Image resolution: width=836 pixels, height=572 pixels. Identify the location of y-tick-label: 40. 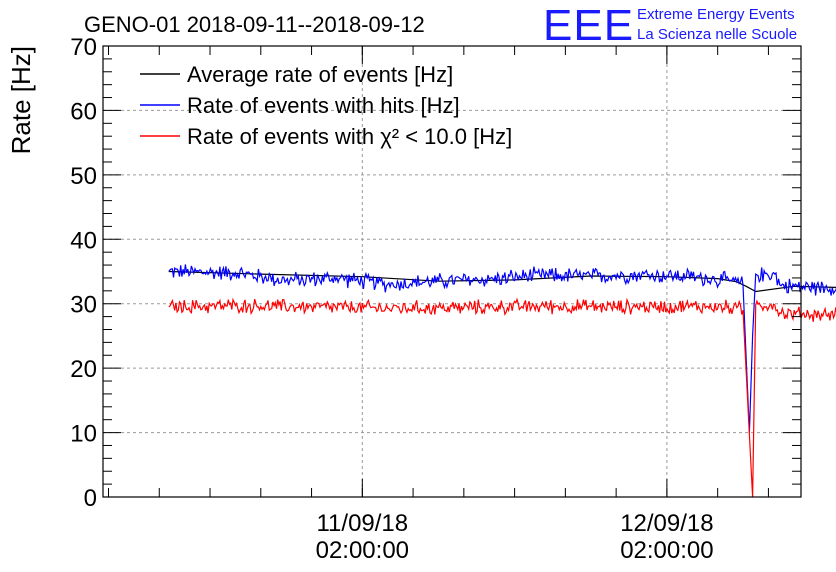
(83, 240).